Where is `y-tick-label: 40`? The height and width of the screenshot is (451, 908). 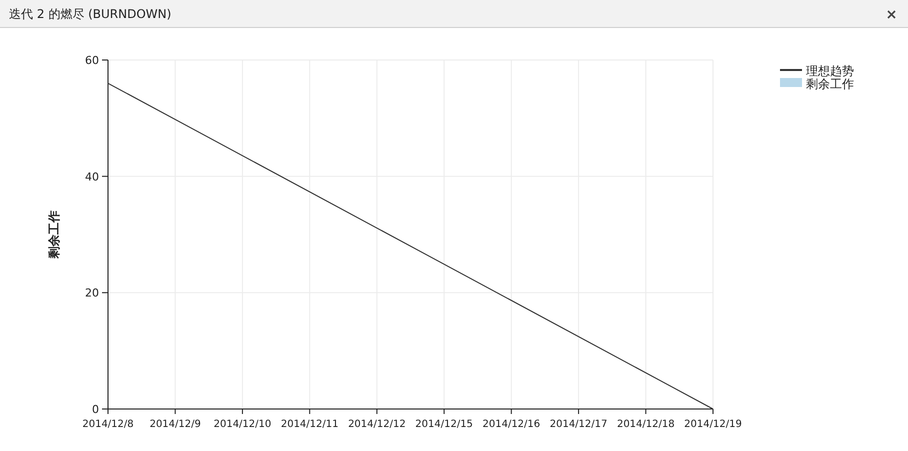
y-tick-label: 40 is located at coordinates (92, 177).